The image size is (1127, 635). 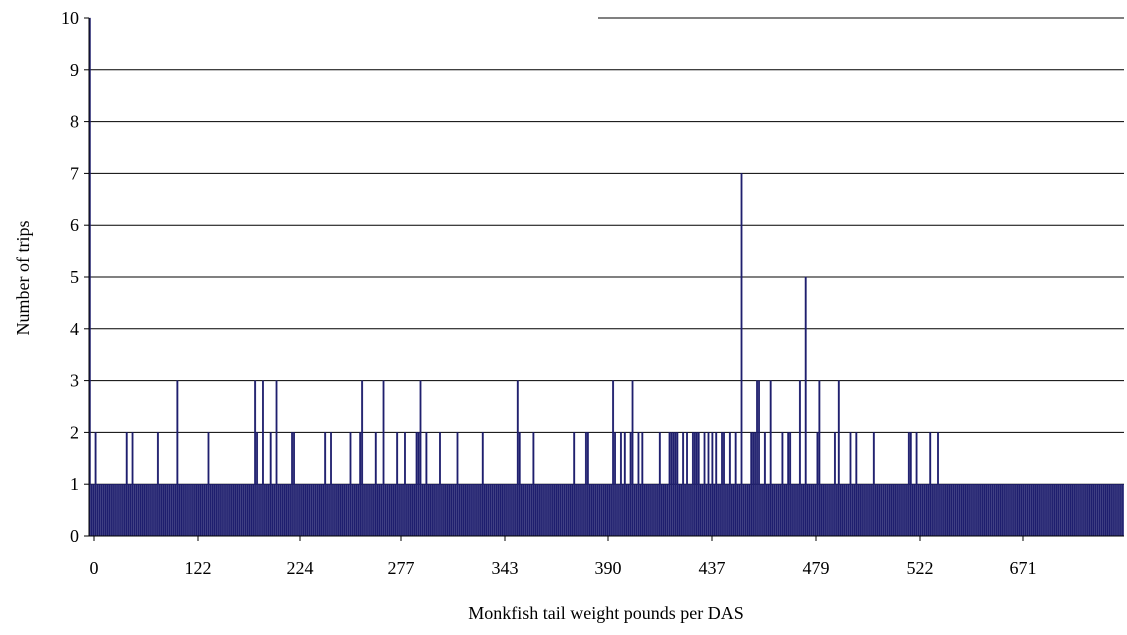 I want to click on x-axis-title: Monkfish tail weight pounds per DAS, so click(x=605, y=613).